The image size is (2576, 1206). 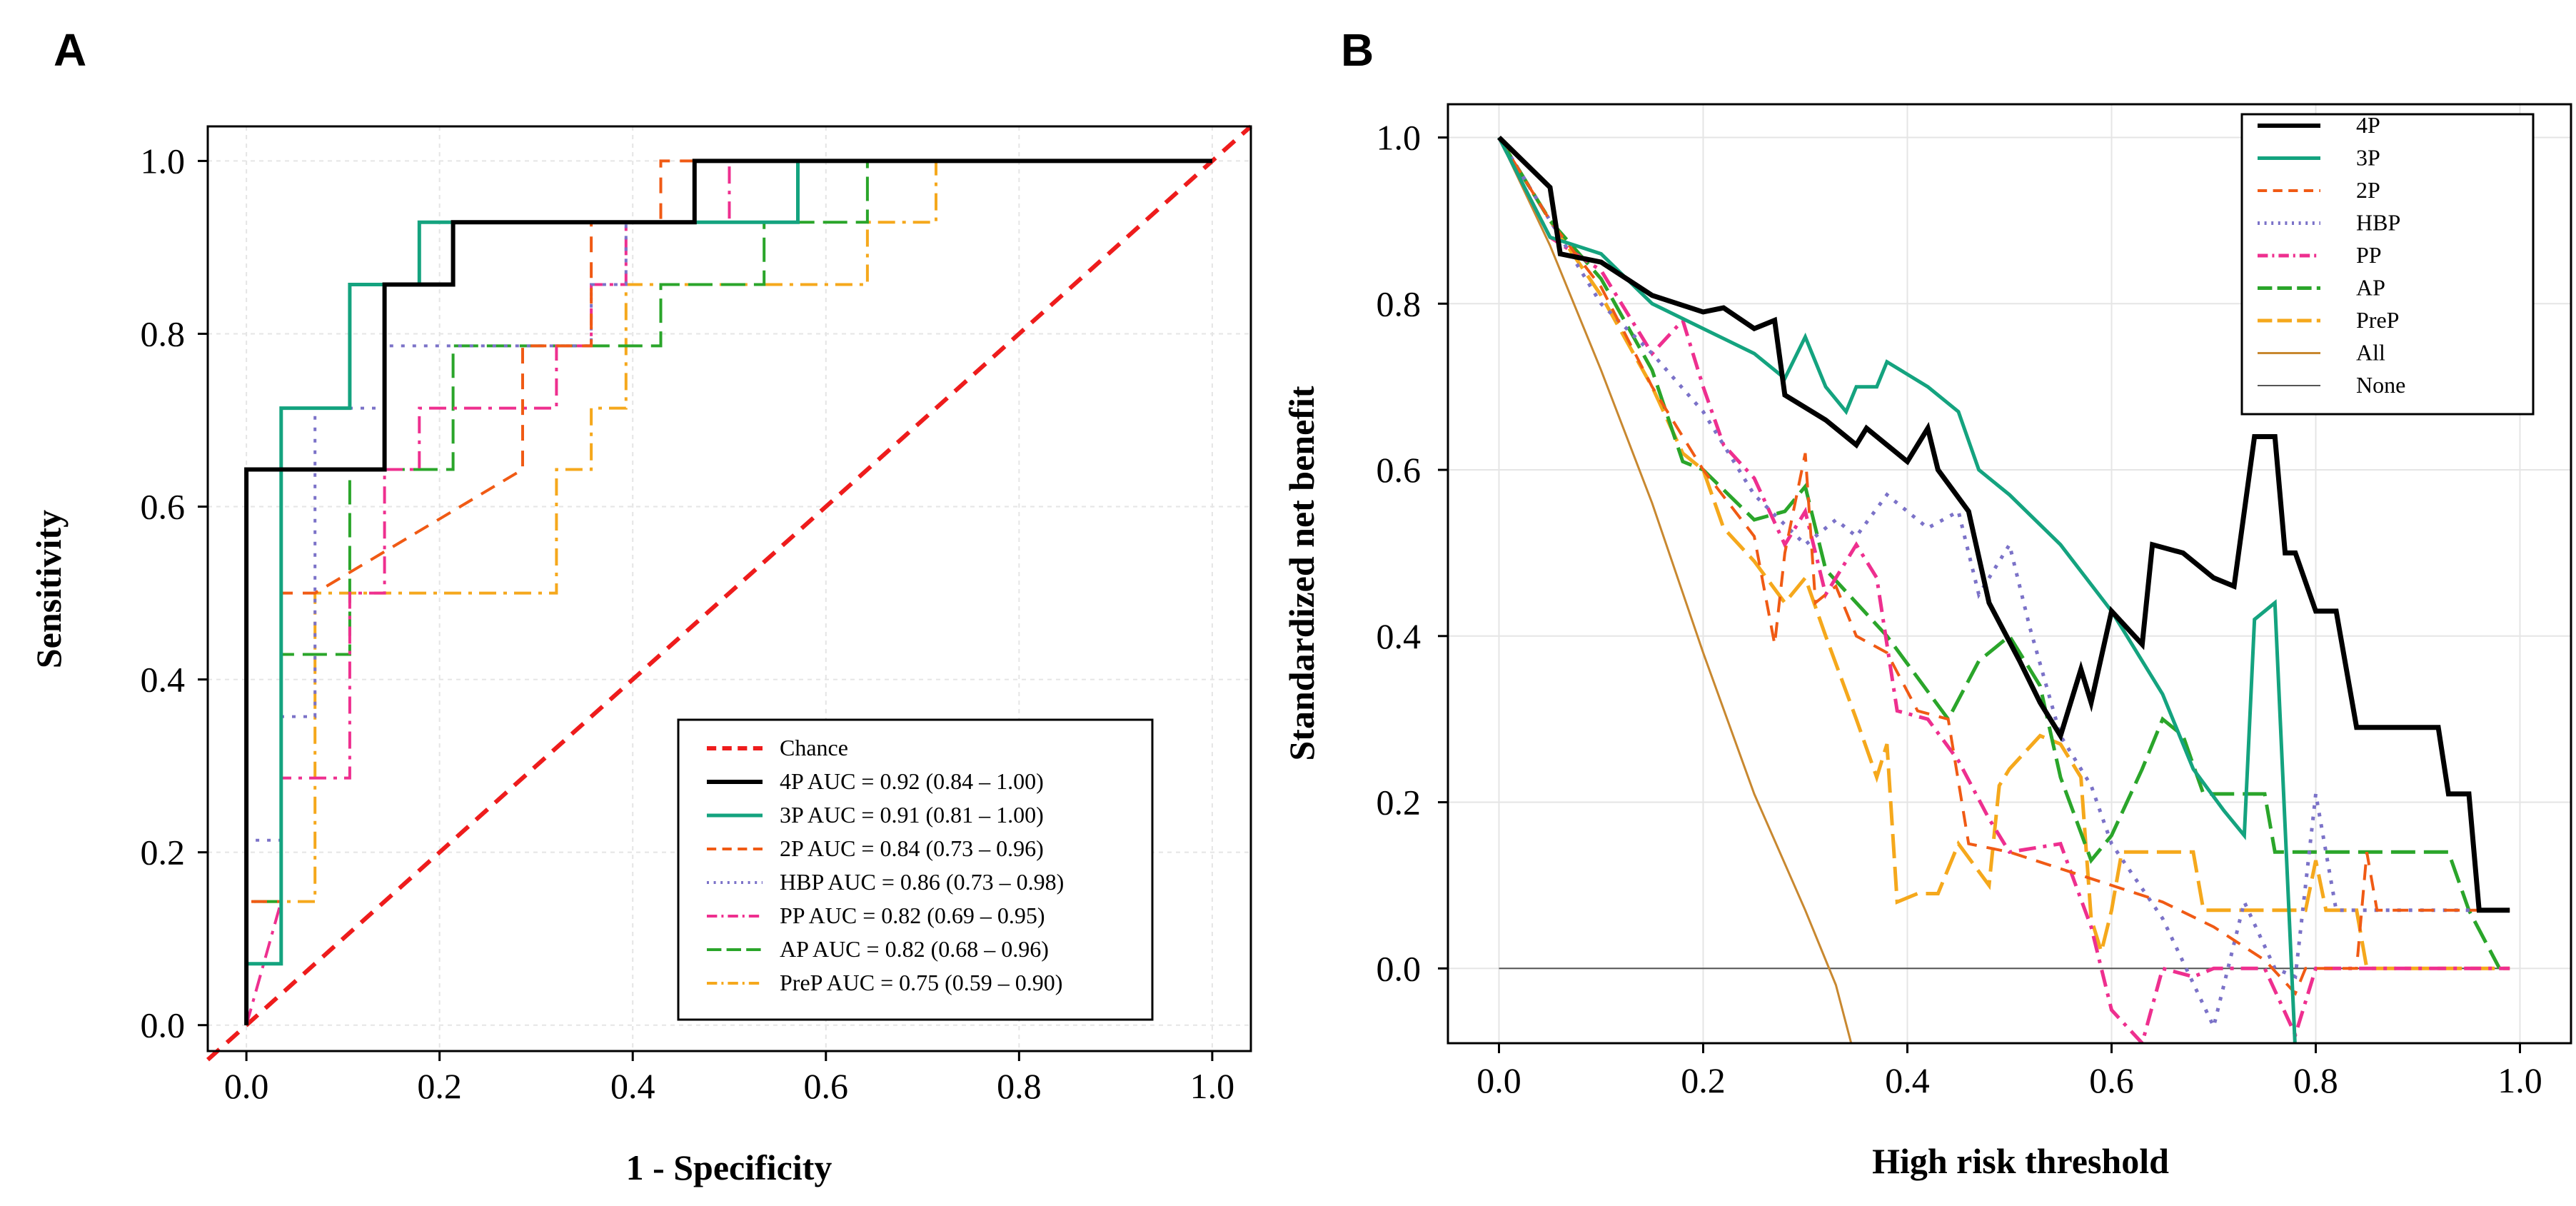 I want to click on legend-label: 4P AUC = 0.92 (0.84 – 1.00), so click(x=912, y=781).